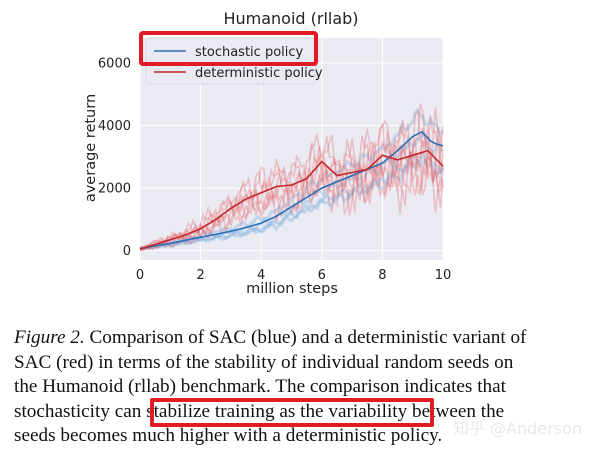 This screenshot has height=453, width=600. I want to click on x-tick-label: 0, so click(140, 275).